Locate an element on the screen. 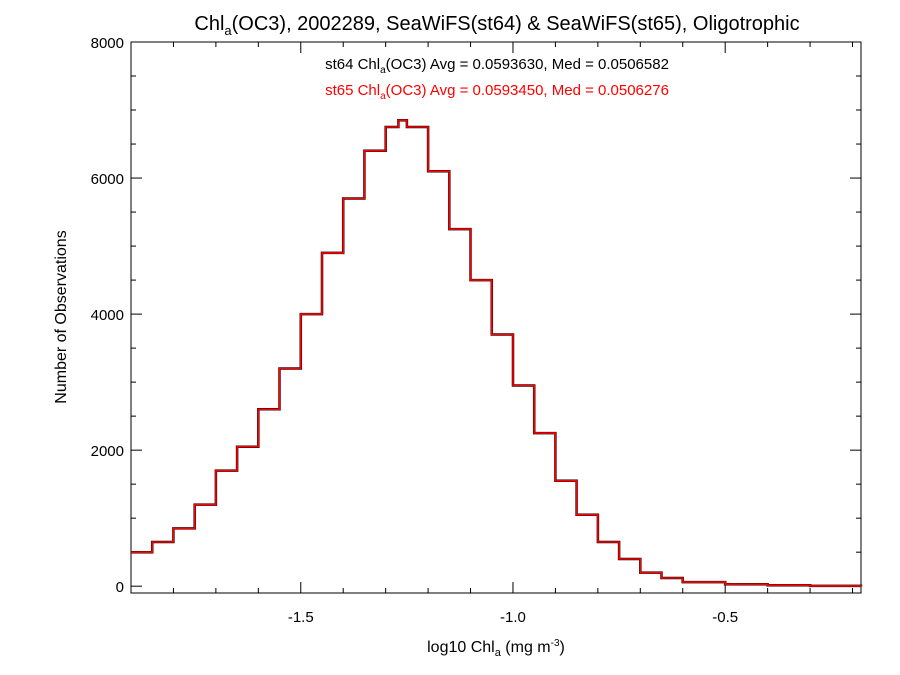  y-tick-label: 0 is located at coordinates (120, 587).